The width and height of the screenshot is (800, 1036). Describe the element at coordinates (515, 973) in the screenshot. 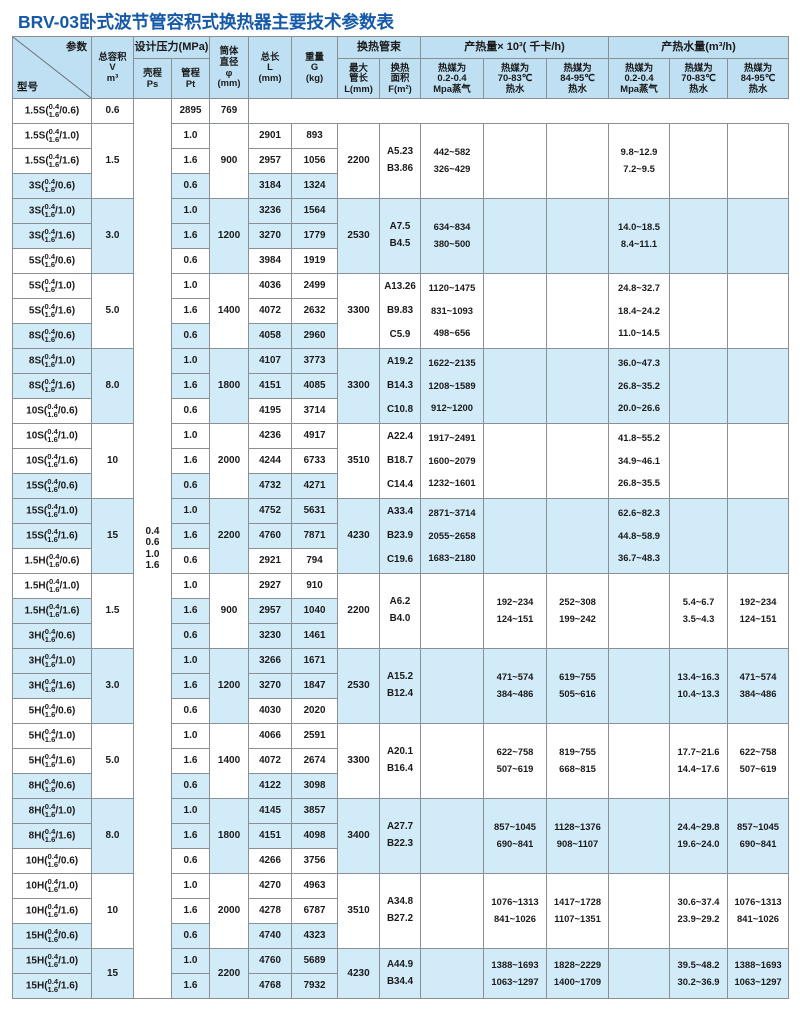

I see `cell-heat-output-hw70: 1388~1693 1063~1297` at that location.